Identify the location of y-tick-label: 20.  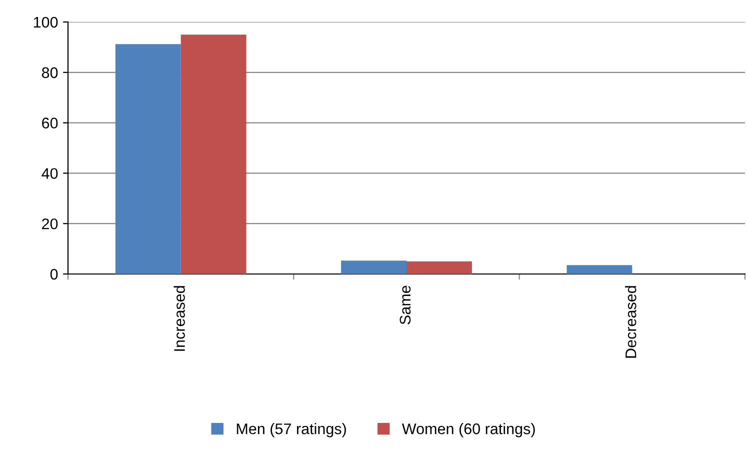
(50, 224).